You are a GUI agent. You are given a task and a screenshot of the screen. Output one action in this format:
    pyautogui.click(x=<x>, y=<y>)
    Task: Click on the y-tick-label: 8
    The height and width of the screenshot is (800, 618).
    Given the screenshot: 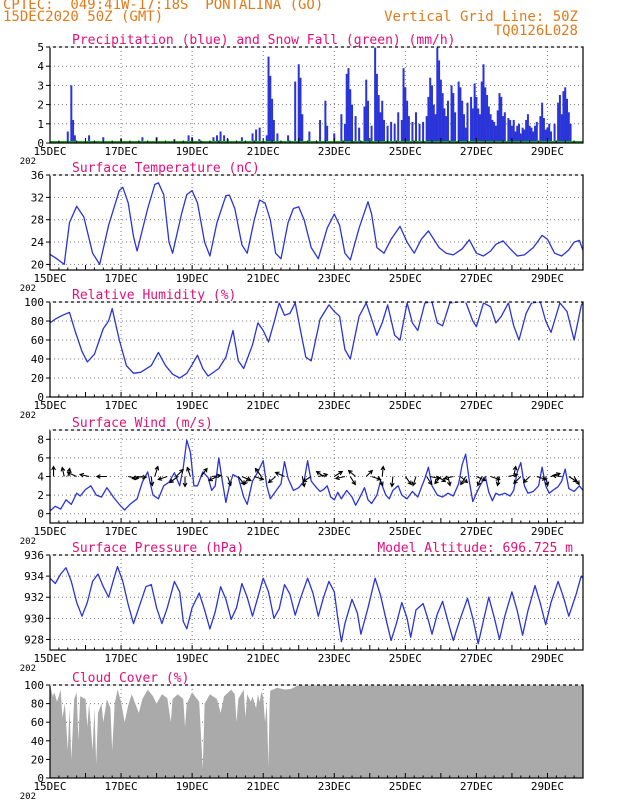 What is the action you would take?
    pyautogui.click(x=40, y=439)
    